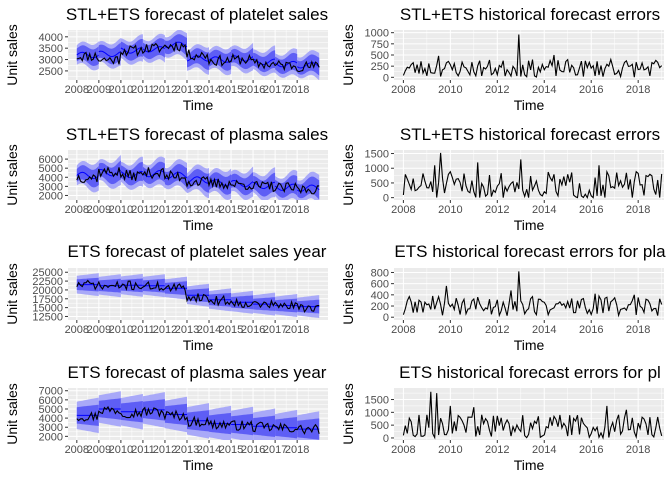 This screenshot has width=672, height=480. Describe the element at coordinates (47, 317) in the screenshot. I see `y-tick-label: 12500` at that location.